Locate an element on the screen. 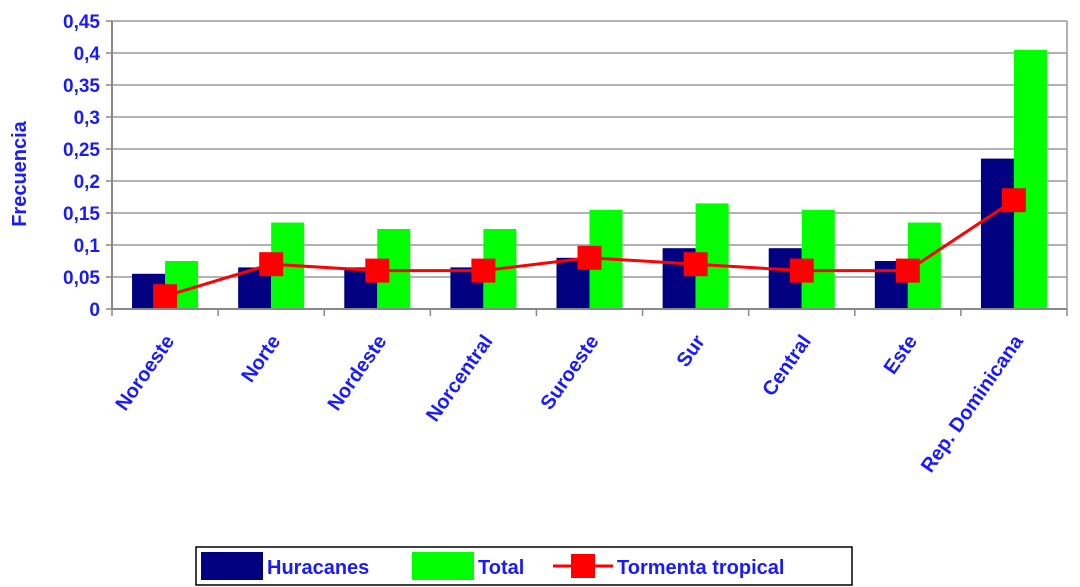 The height and width of the screenshot is (587, 1080). y-tick-label: 0,05 is located at coordinates (81, 278).